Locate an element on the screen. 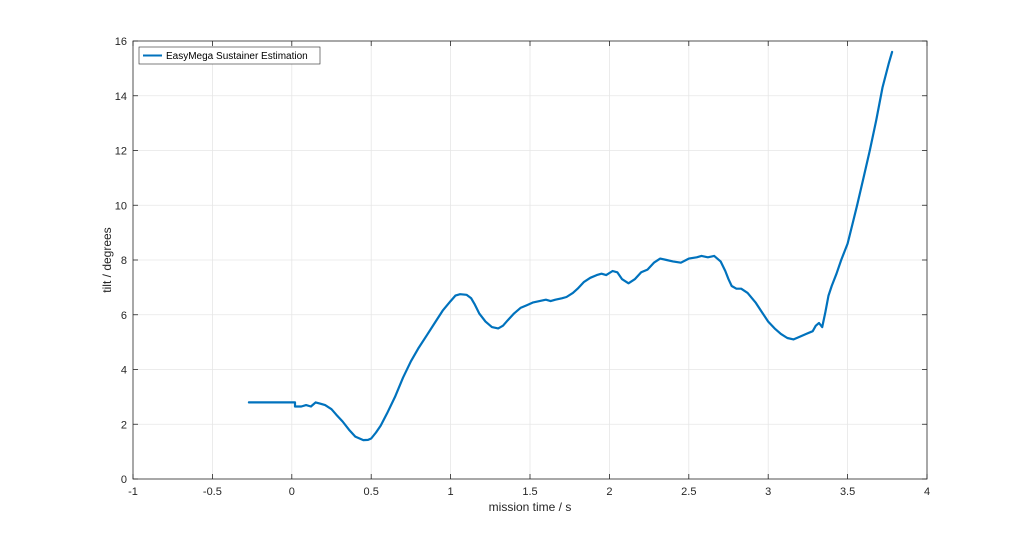 Image resolution: width=1024 pixels, height=538 pixels. x-tick-label: -0.5 is located at coordinates (212, 492).